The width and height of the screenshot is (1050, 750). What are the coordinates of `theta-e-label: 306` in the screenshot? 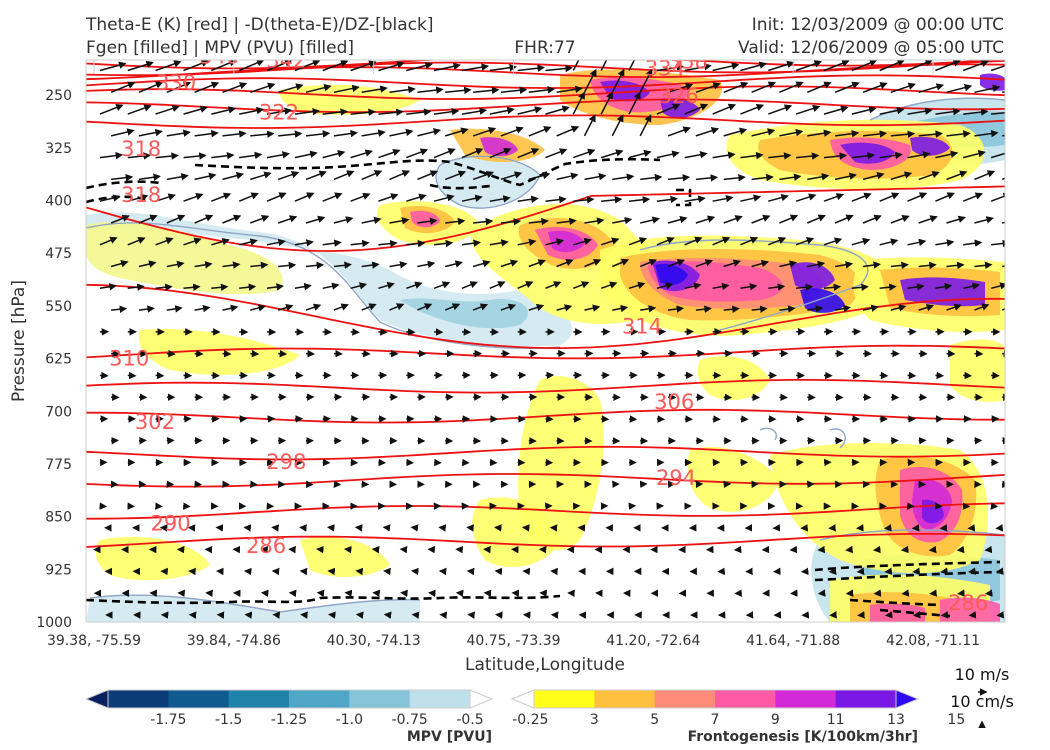 It's located at (674, 402).